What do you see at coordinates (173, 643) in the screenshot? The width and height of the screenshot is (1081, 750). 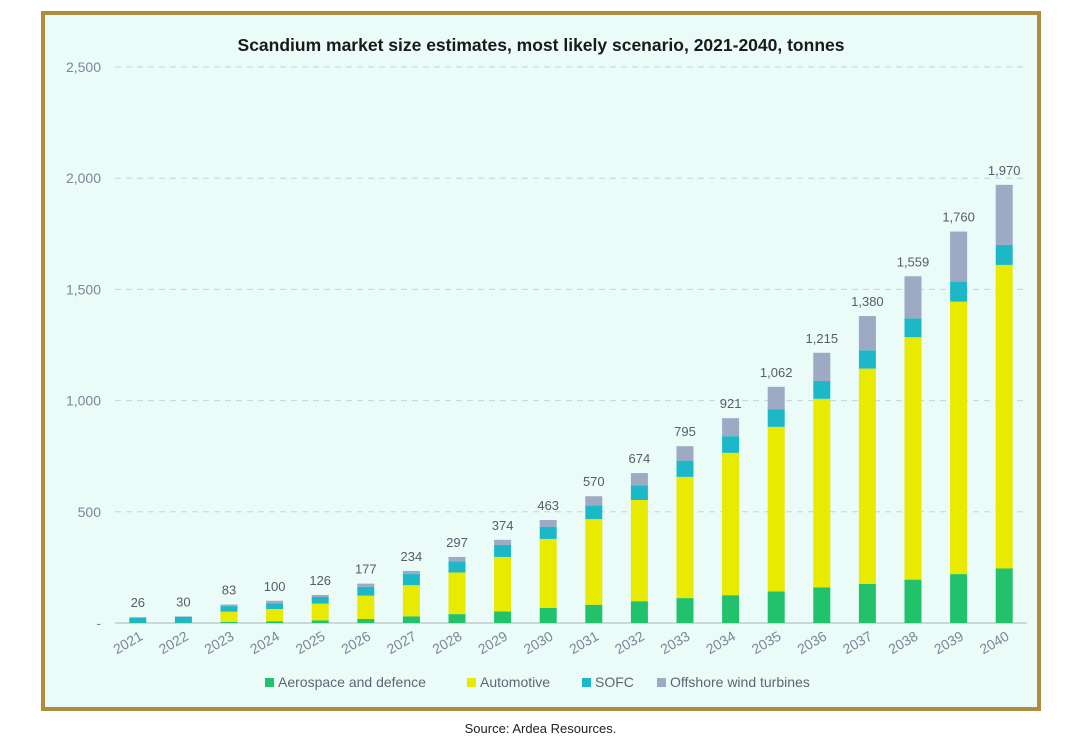 I see `x-tick-label: 2022` at bounding box center [173, 643].